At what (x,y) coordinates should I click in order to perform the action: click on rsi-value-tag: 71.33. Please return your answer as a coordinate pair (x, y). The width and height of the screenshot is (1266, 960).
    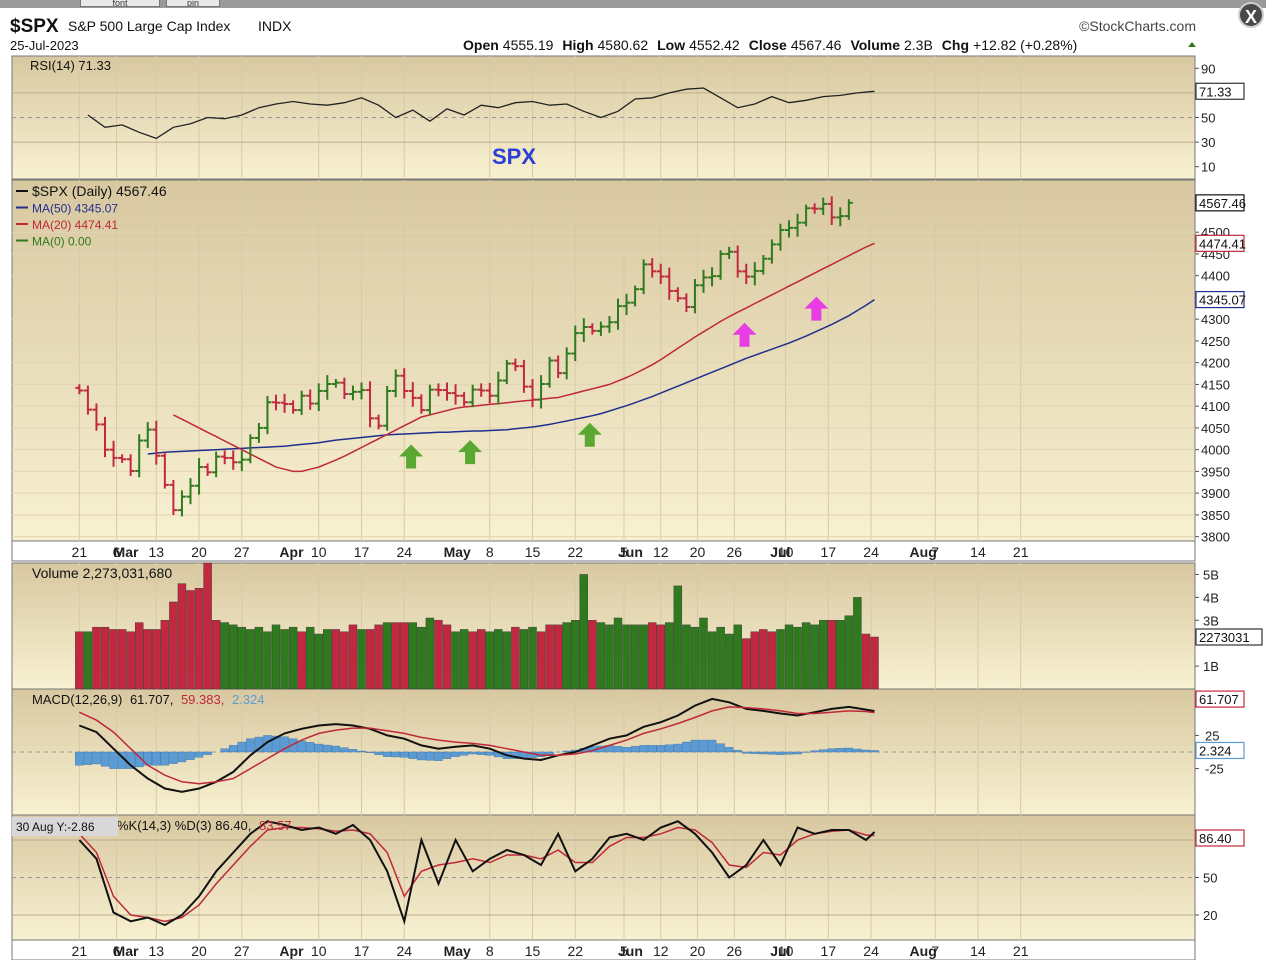
    Looking at the image, I should click on (1215, 91).